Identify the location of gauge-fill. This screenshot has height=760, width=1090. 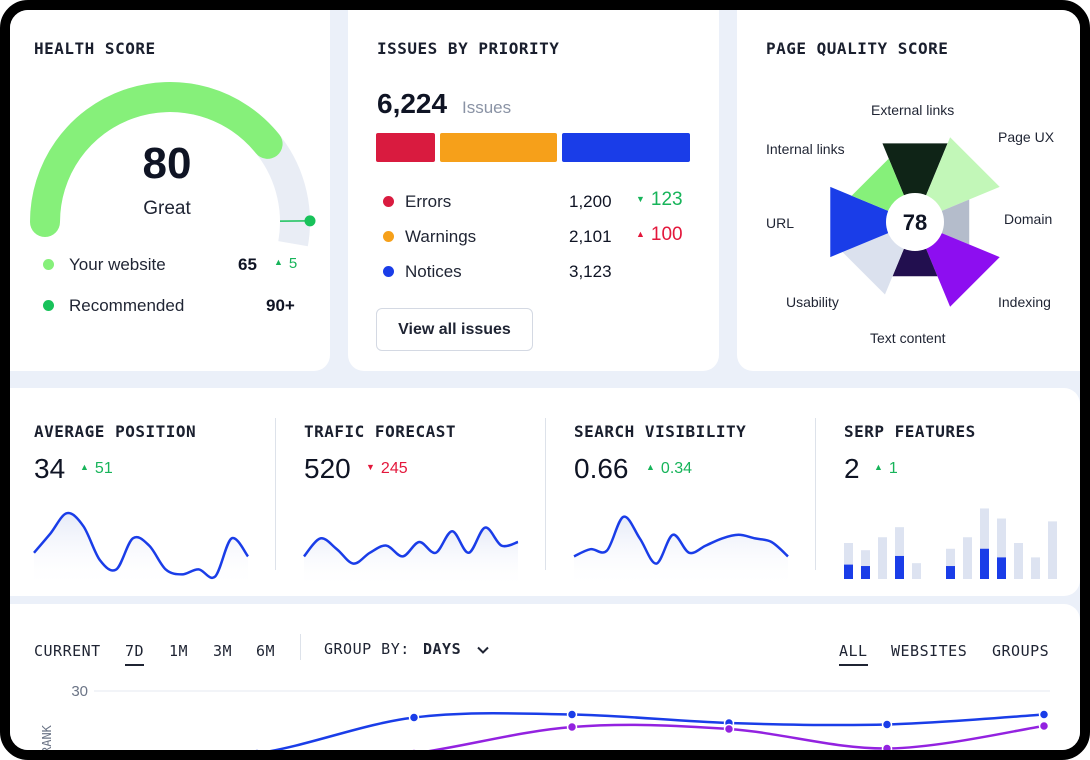
(156, 159).